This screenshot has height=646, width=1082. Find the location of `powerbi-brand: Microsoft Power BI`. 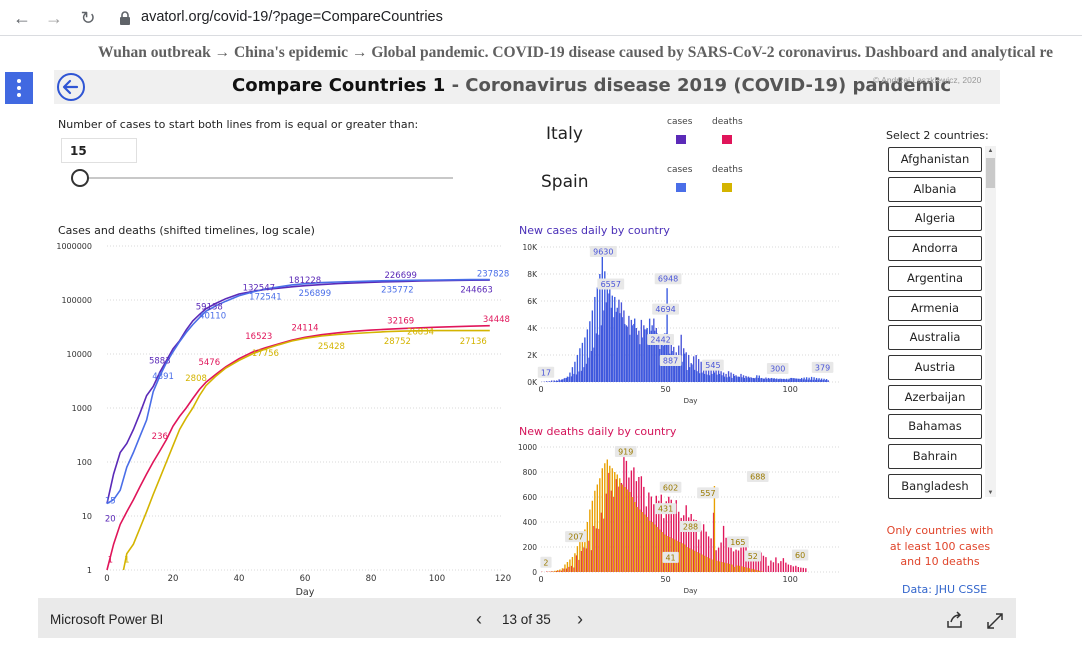

powerbi-brand: Microsoft Power BI is located at coordinates (107, 619).